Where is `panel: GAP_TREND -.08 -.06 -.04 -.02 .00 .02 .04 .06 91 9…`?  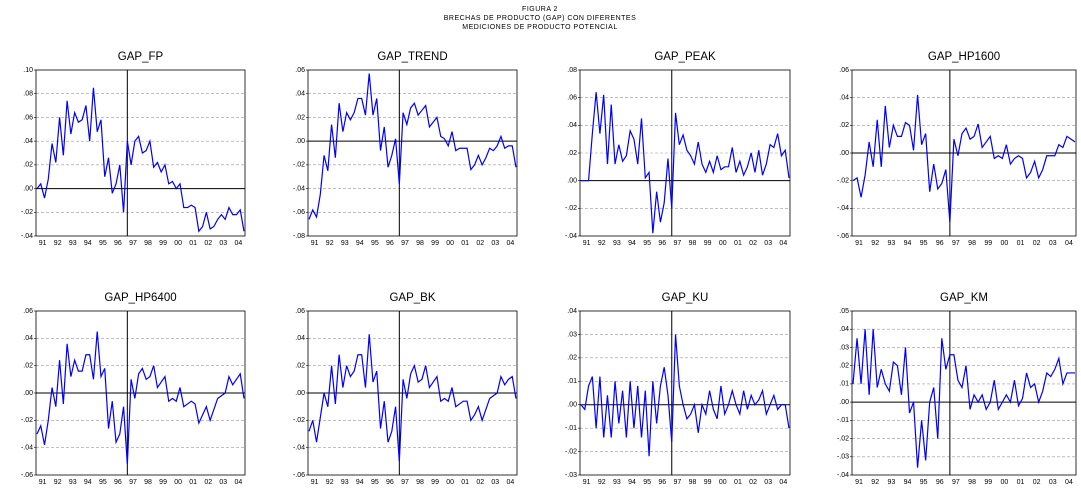 panel: GAP_TREND -.08 -.06 -.04 -.02 .00 .02 .04 .06 91 9… is located at coordinates (405, 149).